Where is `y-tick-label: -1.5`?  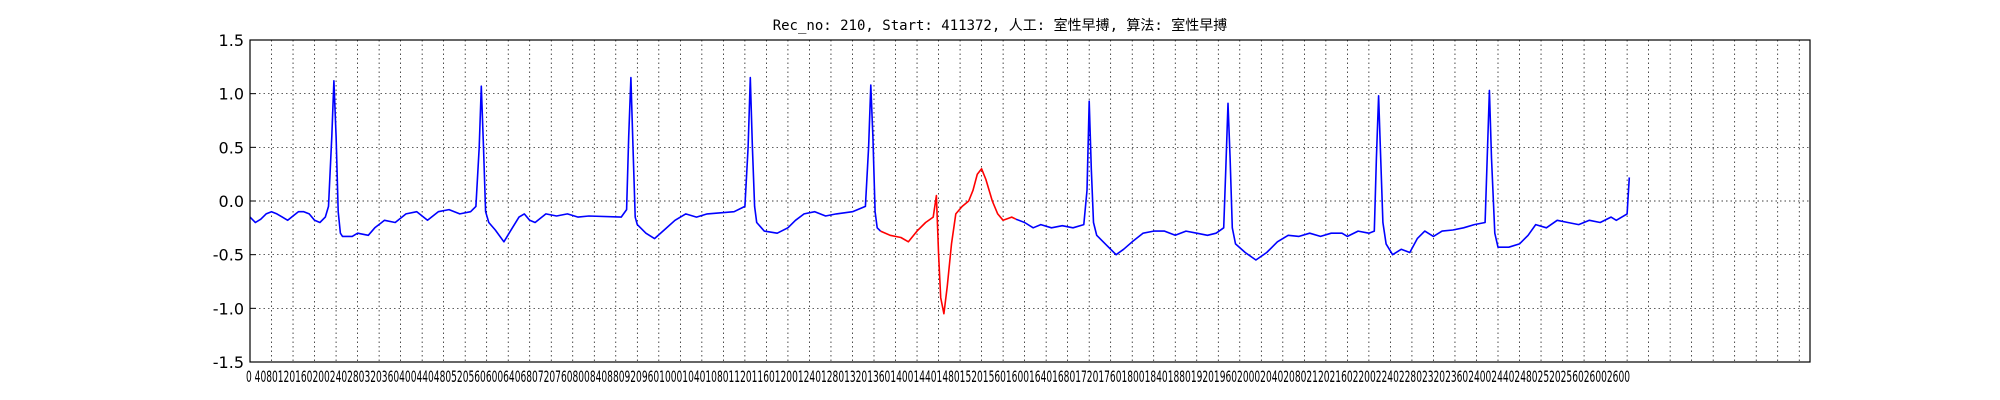 y-tick-label: -1.5 is located at coordinates (228, 362).